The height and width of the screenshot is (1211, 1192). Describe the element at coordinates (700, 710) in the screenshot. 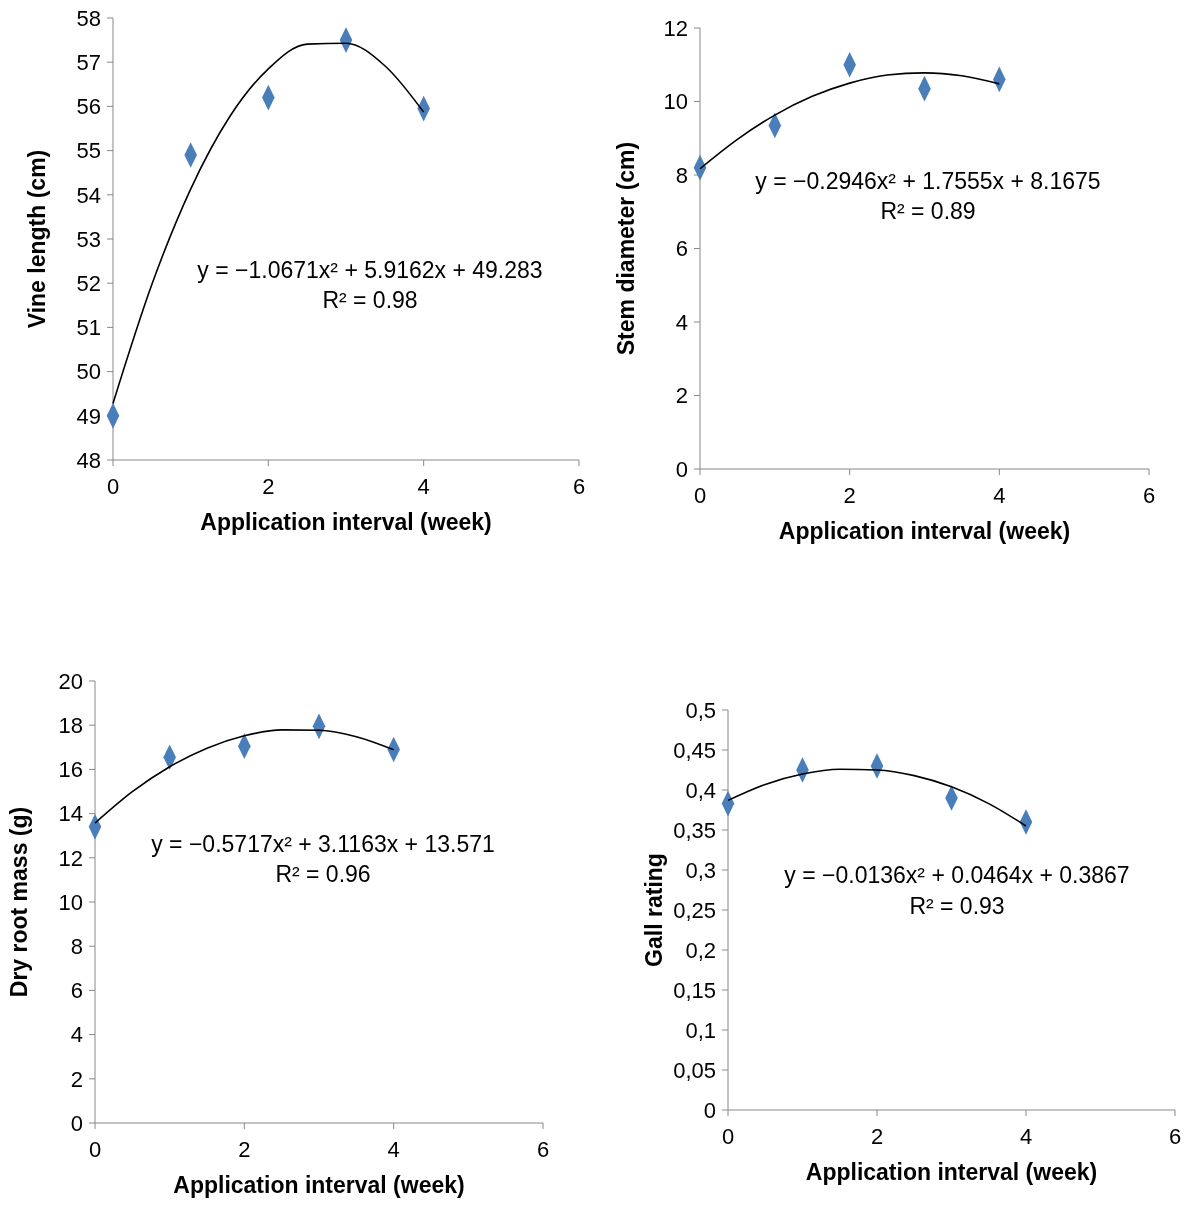

I see `y-tick-label: 0,5` at that location.